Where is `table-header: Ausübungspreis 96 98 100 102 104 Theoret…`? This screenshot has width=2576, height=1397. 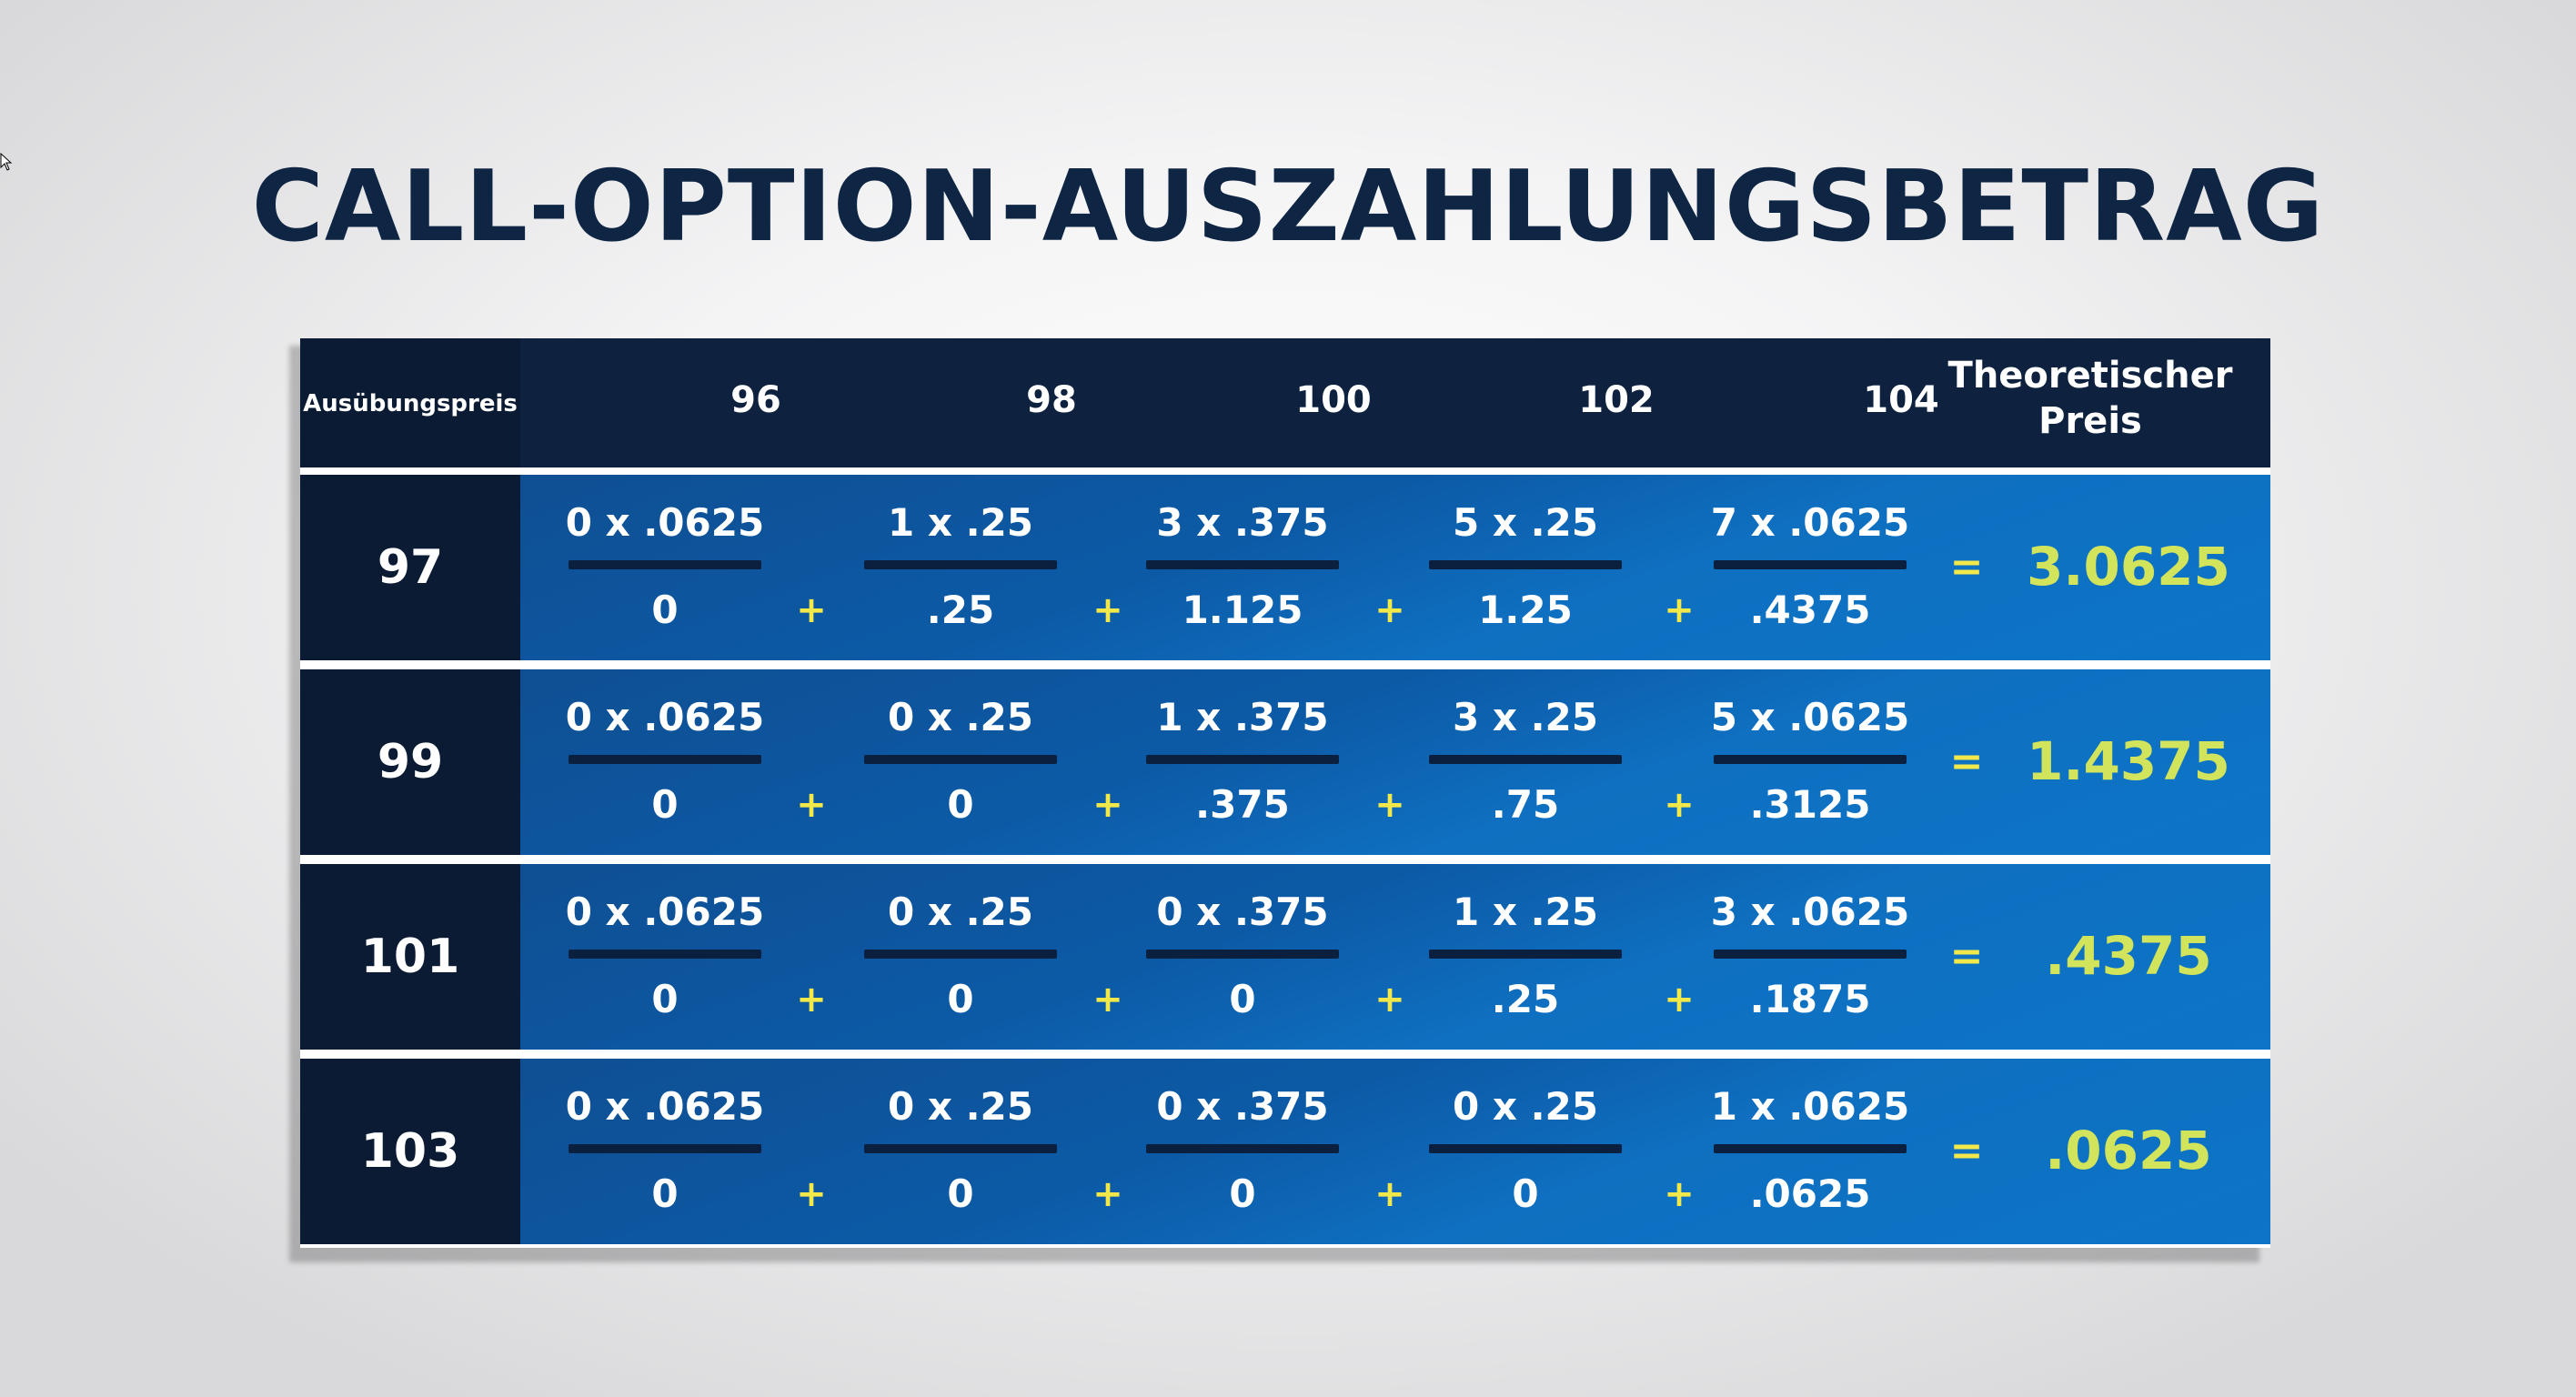 table-header: Ausübungspreis 96 98 100 102 104 Theoret… is located at coordinates (1285, 403).